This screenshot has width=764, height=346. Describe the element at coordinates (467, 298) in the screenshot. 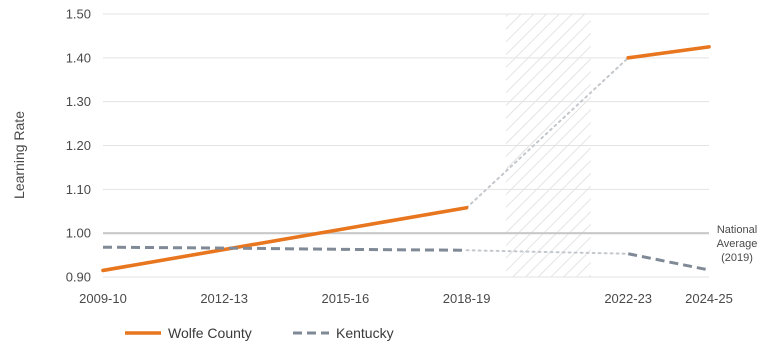

I see `x-tick-label: 2018-19` at that location.